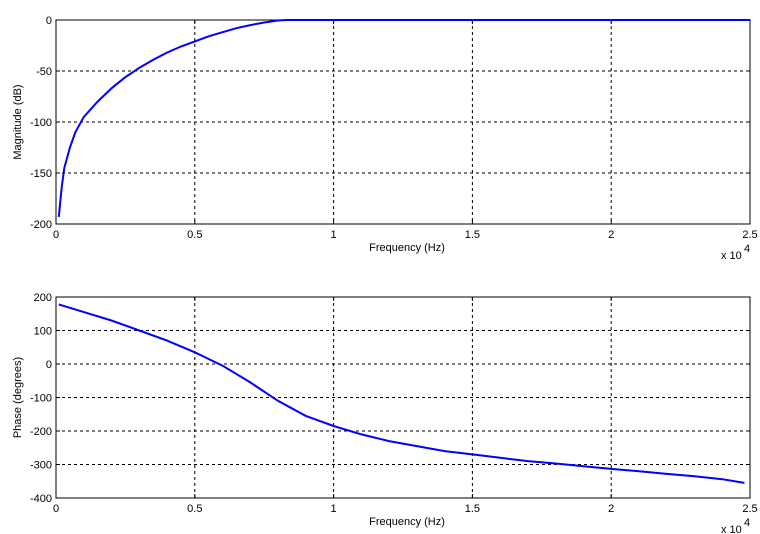 The height and width of the screenshot is (534, 760). What do you see at coordinates (731, 529) in the screenshot?
I see `phase-x-exponent-label: x 10` at bounding box center [731, 529].